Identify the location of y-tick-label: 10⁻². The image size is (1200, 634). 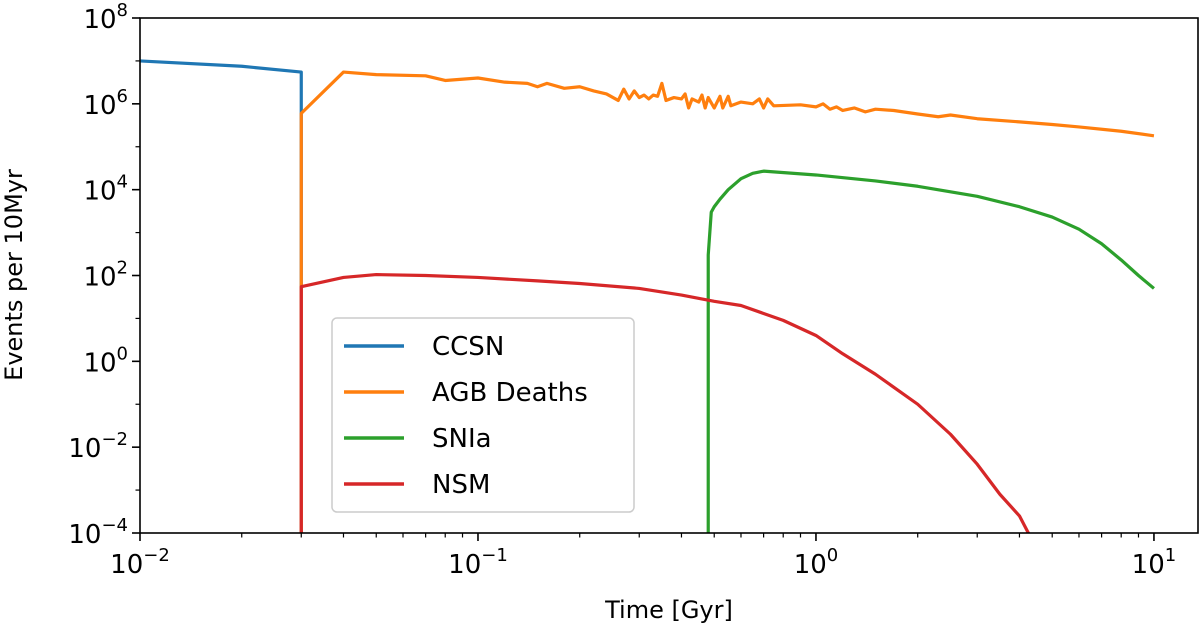
(98, 446).